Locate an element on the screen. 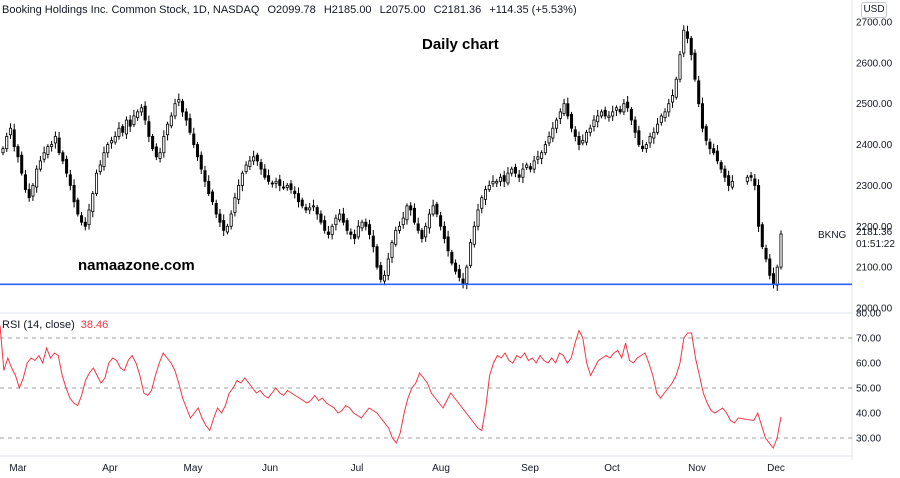  rsi-tick-label: 40.00 is located at coordinates (868, 414).